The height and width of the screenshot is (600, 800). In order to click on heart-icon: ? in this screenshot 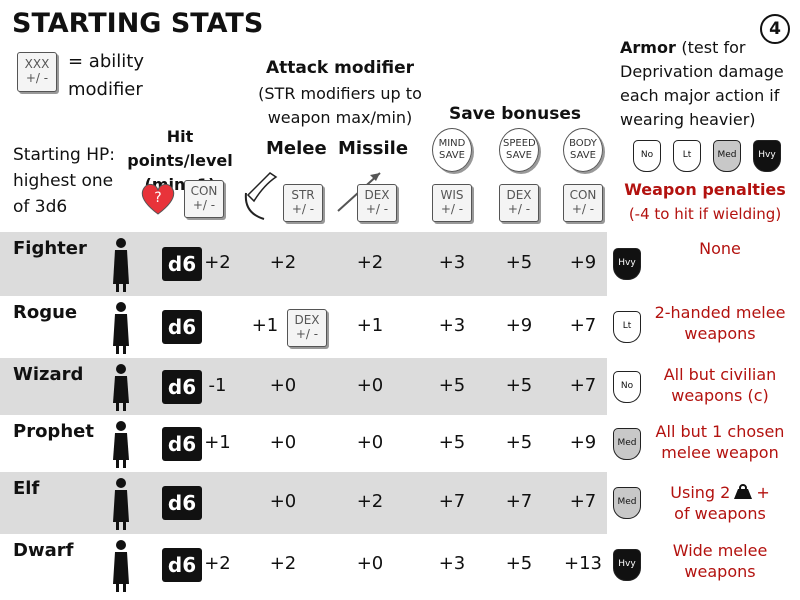, I will do `click(158, 199)`.